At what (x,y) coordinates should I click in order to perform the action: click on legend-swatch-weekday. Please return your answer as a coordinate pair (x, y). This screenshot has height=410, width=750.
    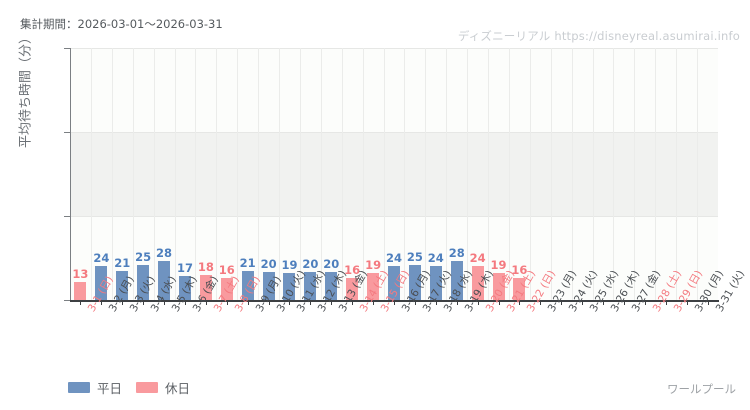
    Looking at the image, I should click on (79, 387).